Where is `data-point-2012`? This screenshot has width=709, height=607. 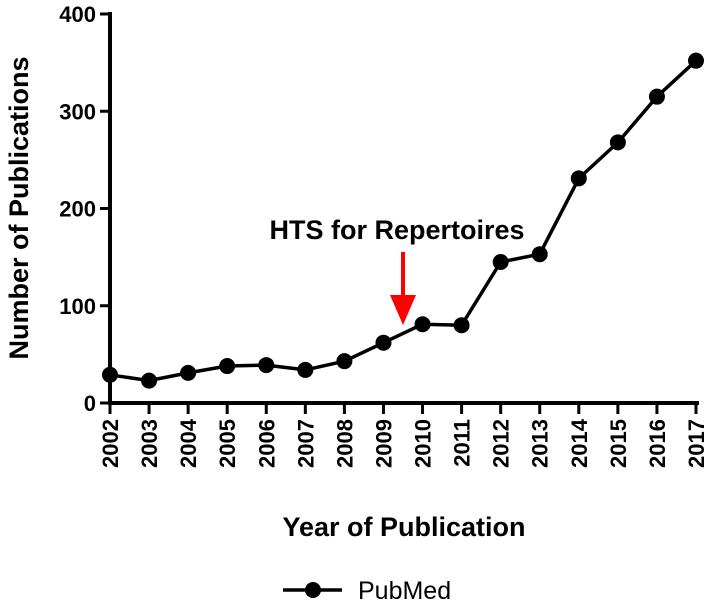
data-point-2012 is located at coordinates (500, 261).